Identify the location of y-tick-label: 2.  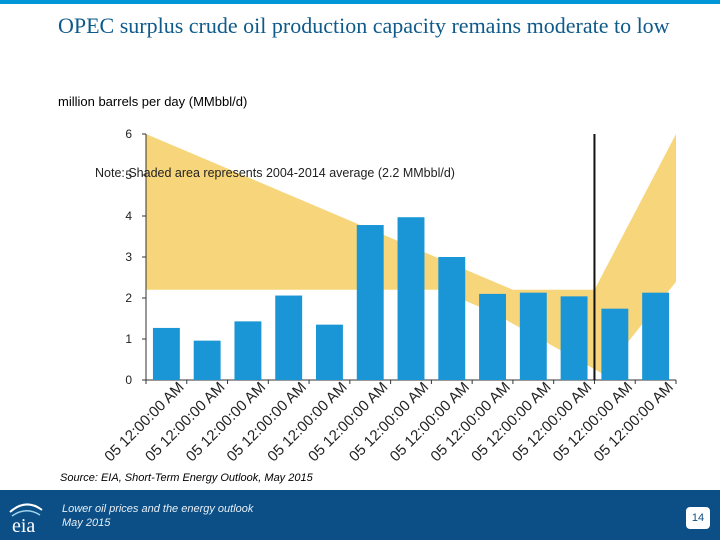
(128, 298).